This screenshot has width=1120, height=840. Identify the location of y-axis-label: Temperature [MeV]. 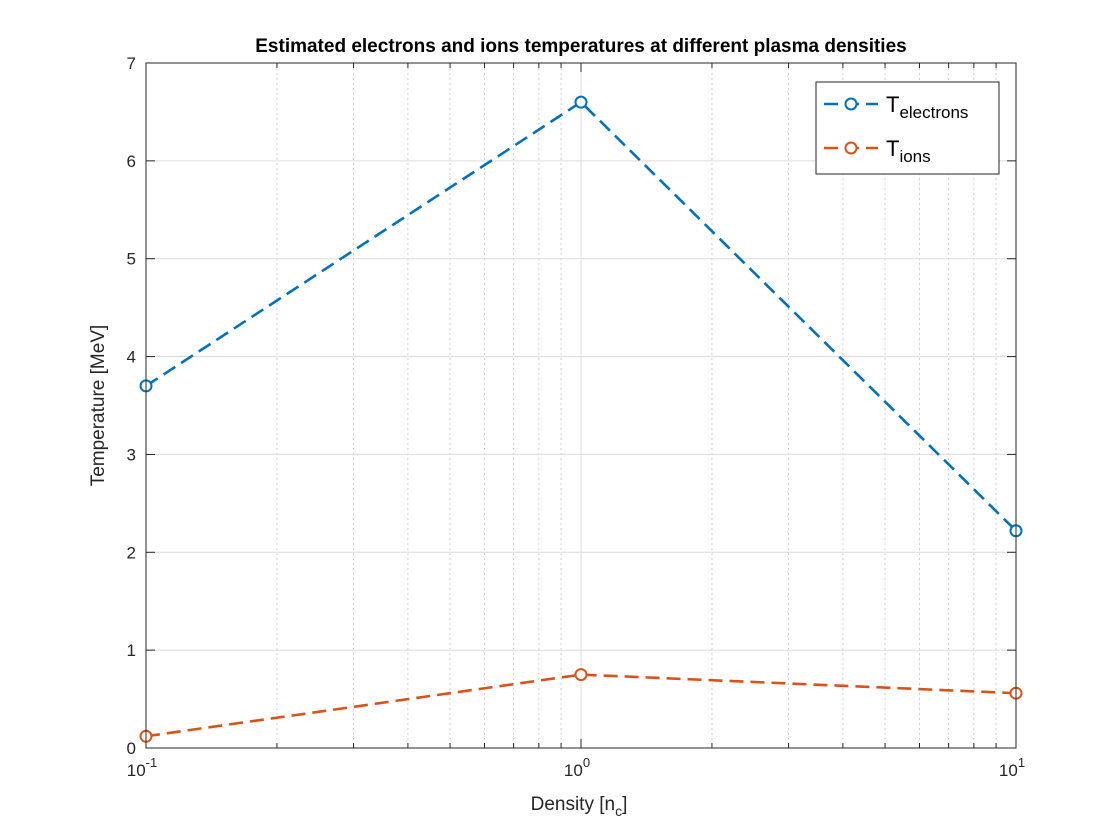
(98, 406).